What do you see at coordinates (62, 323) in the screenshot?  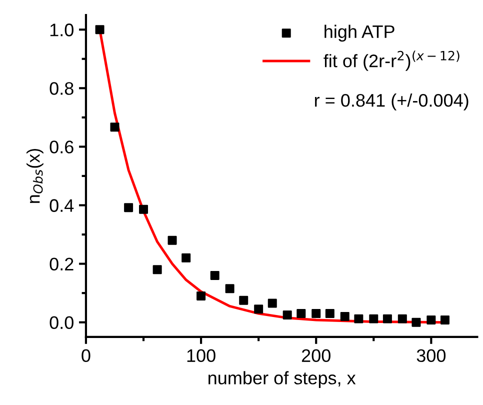 I see `y-tick-label: 0.0` at bounding box center [62, 323].